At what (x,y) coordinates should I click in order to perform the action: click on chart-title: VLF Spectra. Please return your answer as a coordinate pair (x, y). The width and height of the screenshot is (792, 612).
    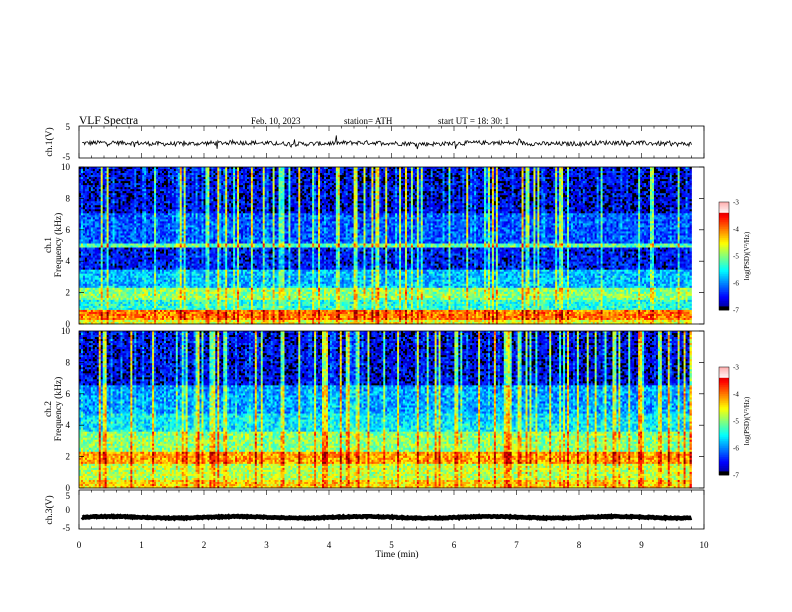
    Looking at the image, I should click on (108, 121).